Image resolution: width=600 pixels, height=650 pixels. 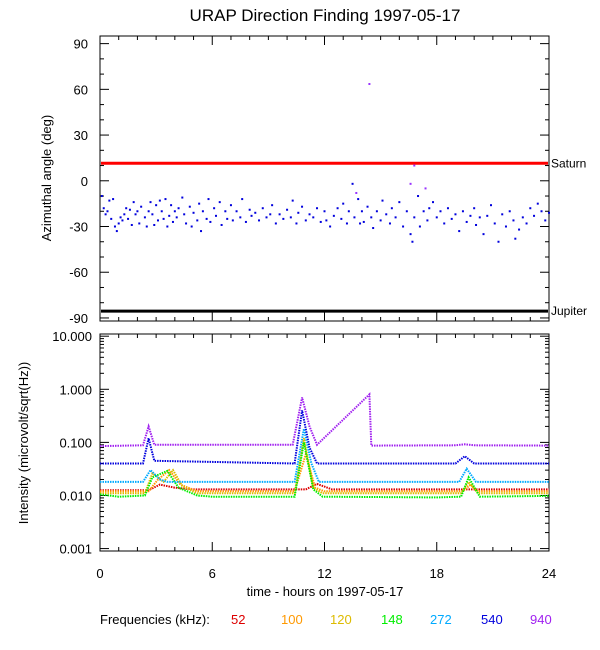 What do you see at coordinates (155, 619) in the screenshot?
I see `legend-label: Frequencies (kHz):` at bounding box center [155, 619].